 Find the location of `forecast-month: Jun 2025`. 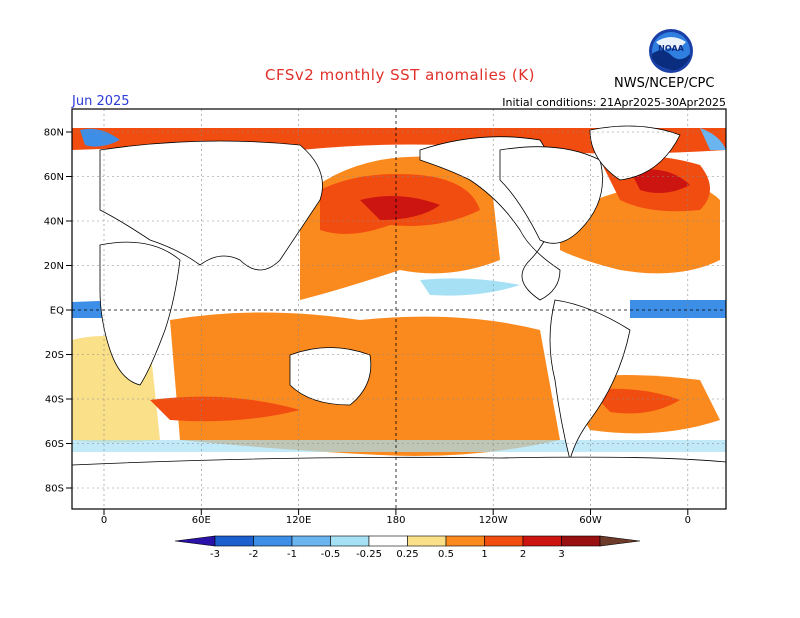

forecast-month: Jun 2025 is located at coordinates (101, 101).